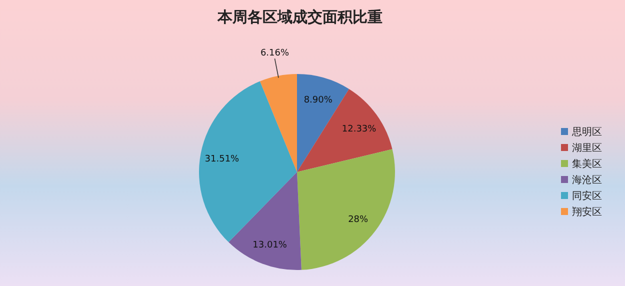  I want to click on legend-label: 翔安区, so click(587, 212).